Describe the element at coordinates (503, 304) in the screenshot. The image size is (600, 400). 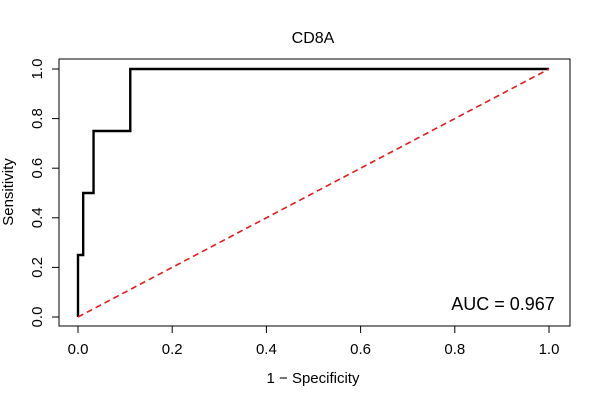
I see `auc-annotation: AUC = 0.967` at that location.